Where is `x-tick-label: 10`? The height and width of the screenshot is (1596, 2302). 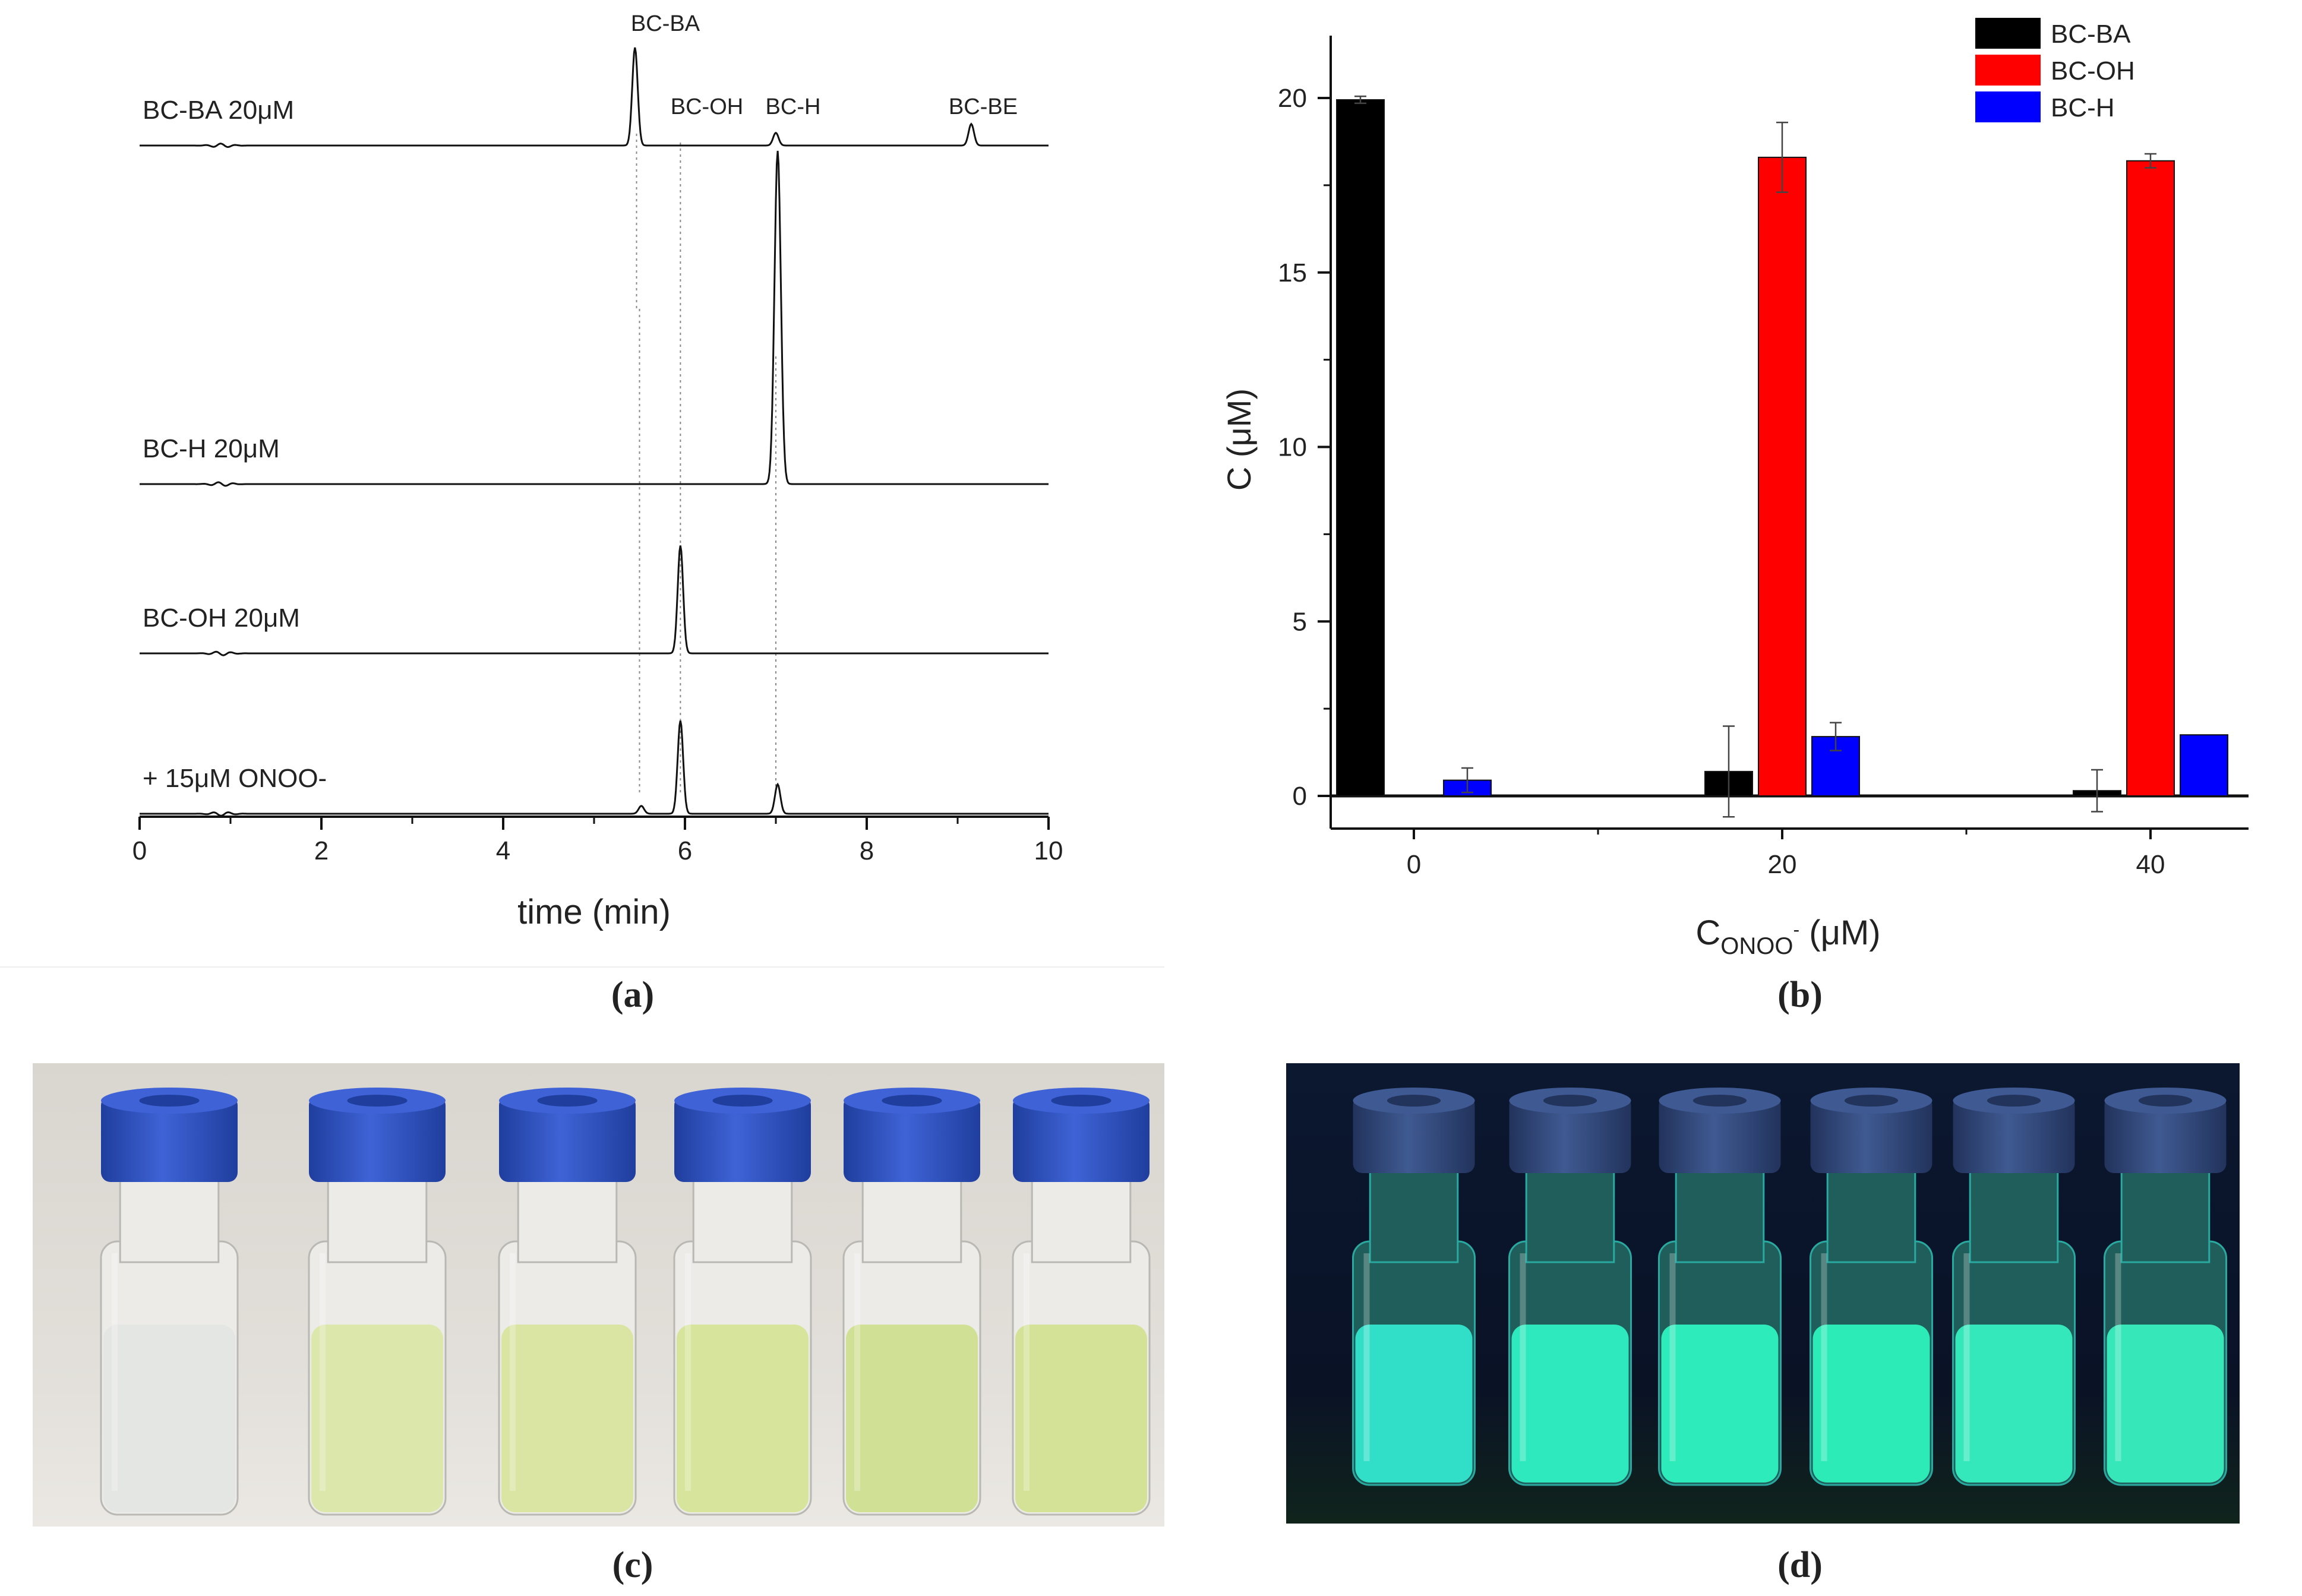
x-tick-label: 10 is located at coordinates (1048, 850).